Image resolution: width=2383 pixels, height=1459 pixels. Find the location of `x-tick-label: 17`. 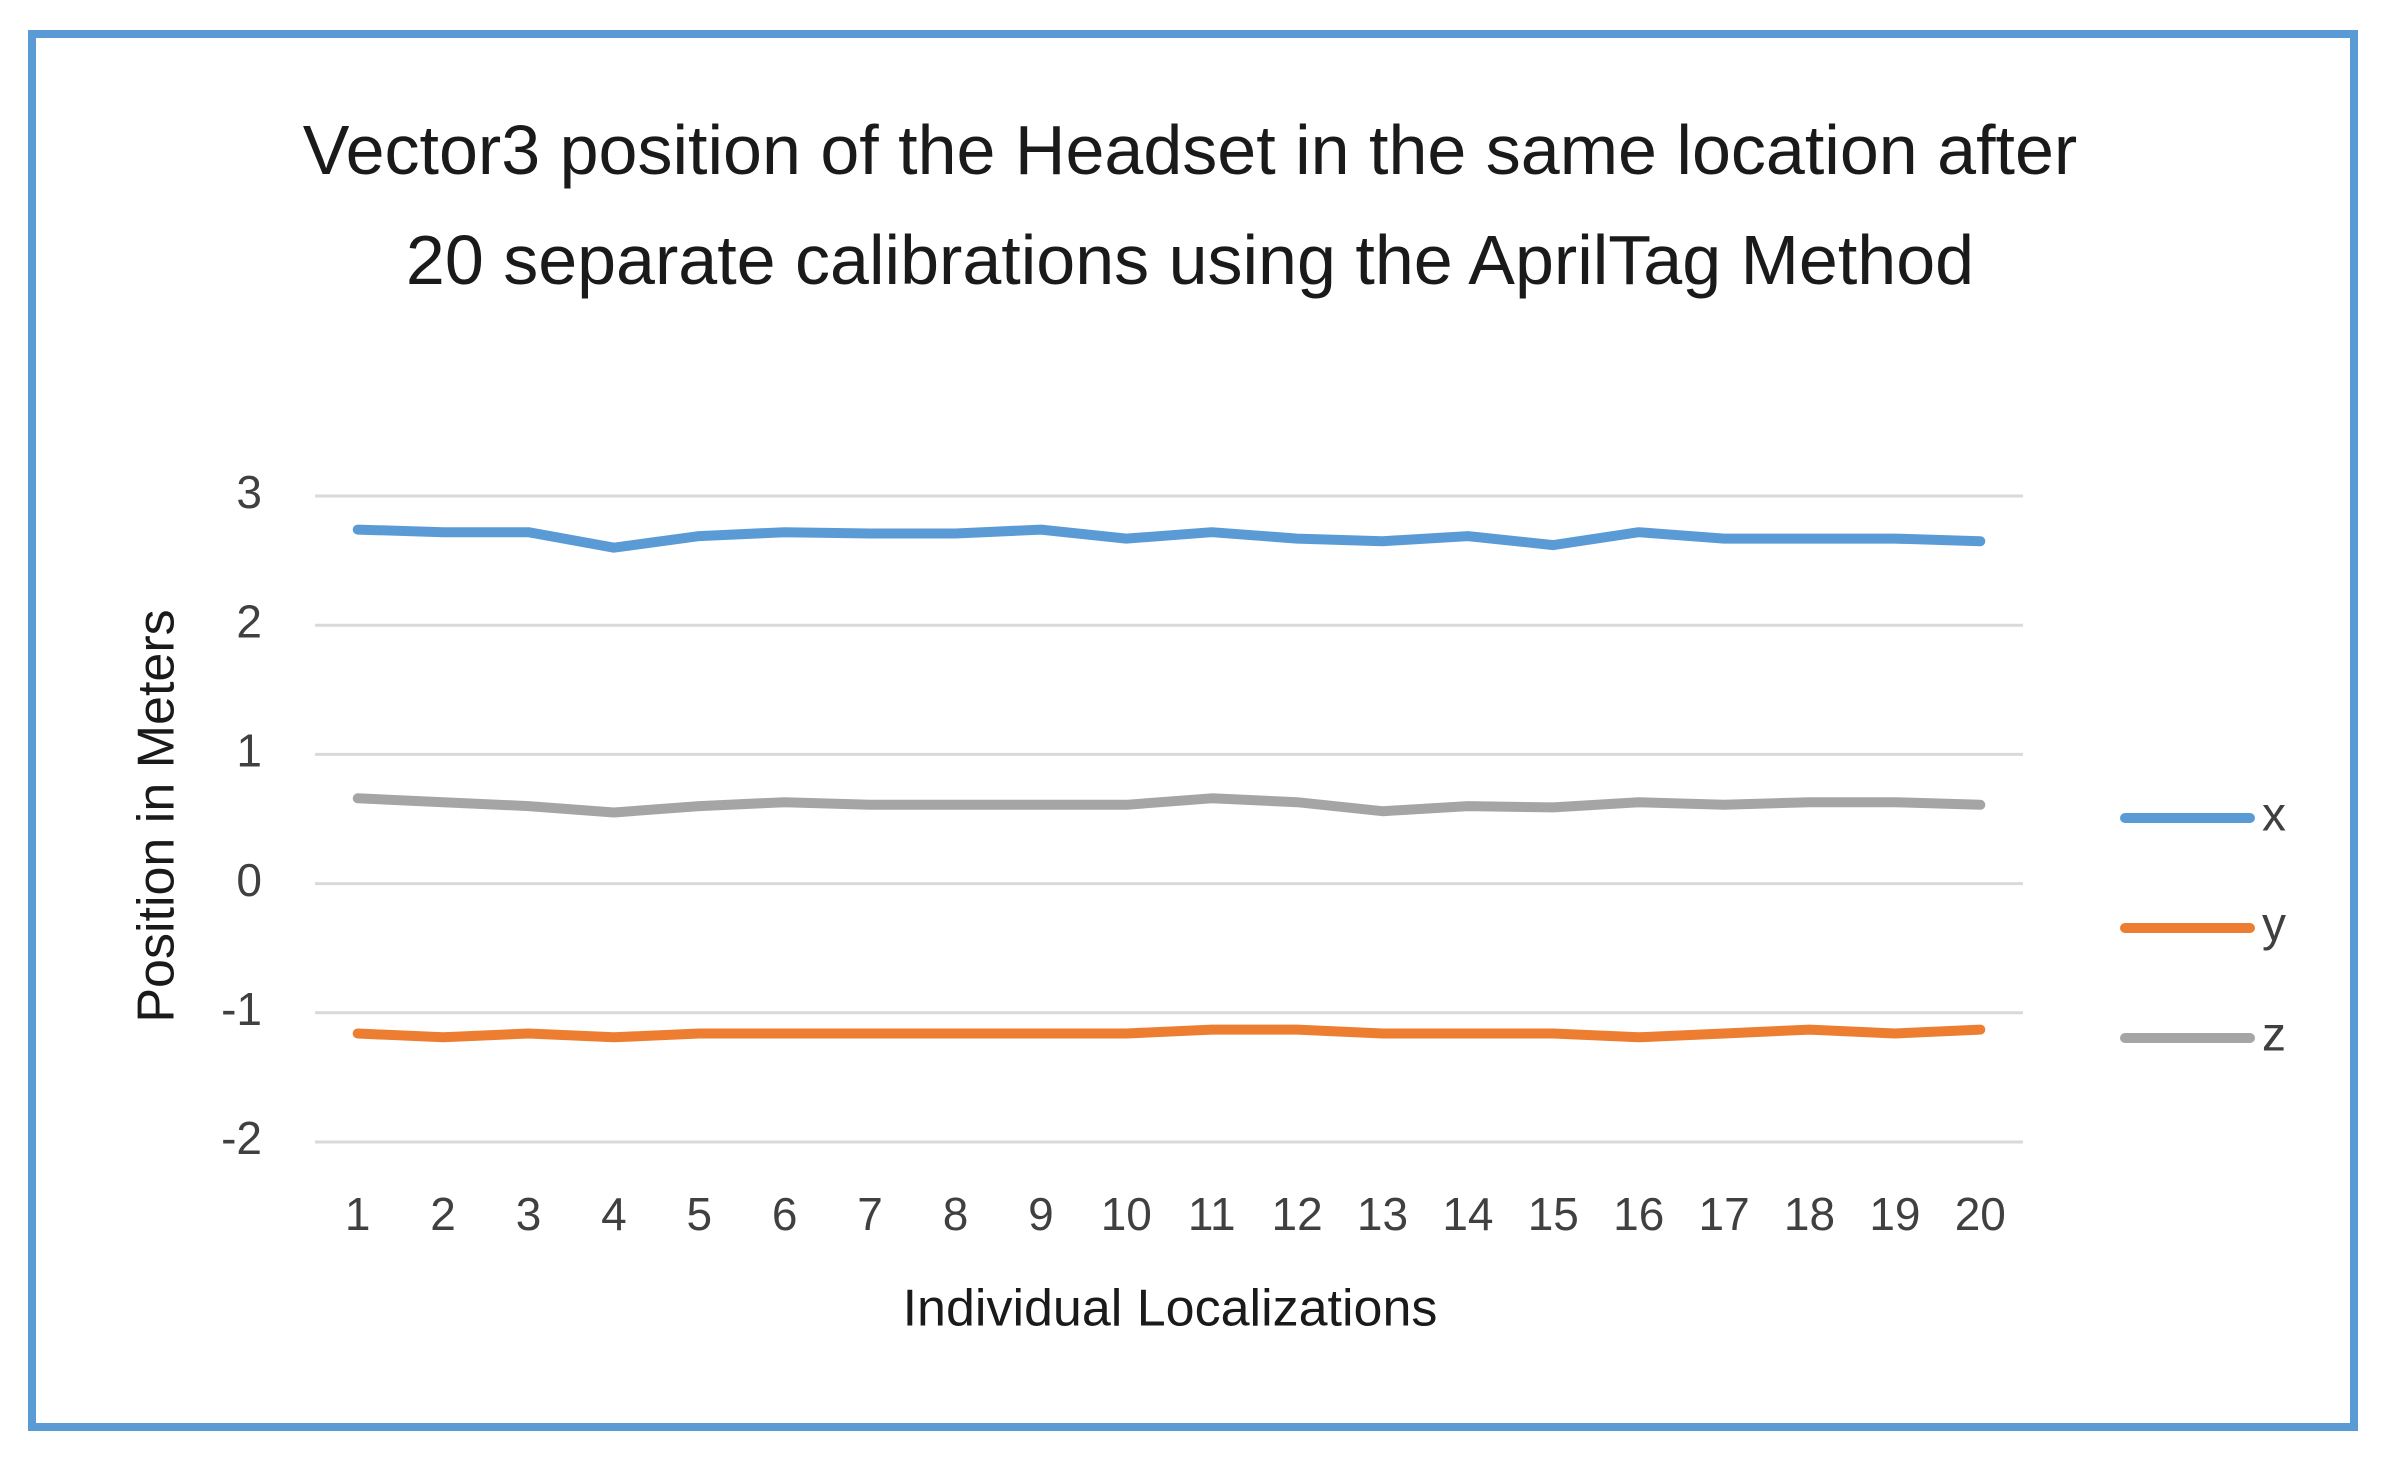

x-tick-label: 17 is located at coordinates (1724, 1214).